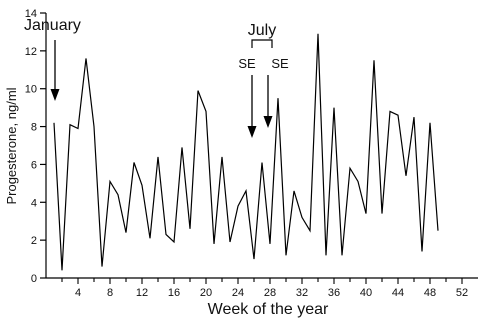  What do you see at coordinates (31, 52) in the screenshot?
I see `y-tick-label: 12` at bounding box center [31, 52].